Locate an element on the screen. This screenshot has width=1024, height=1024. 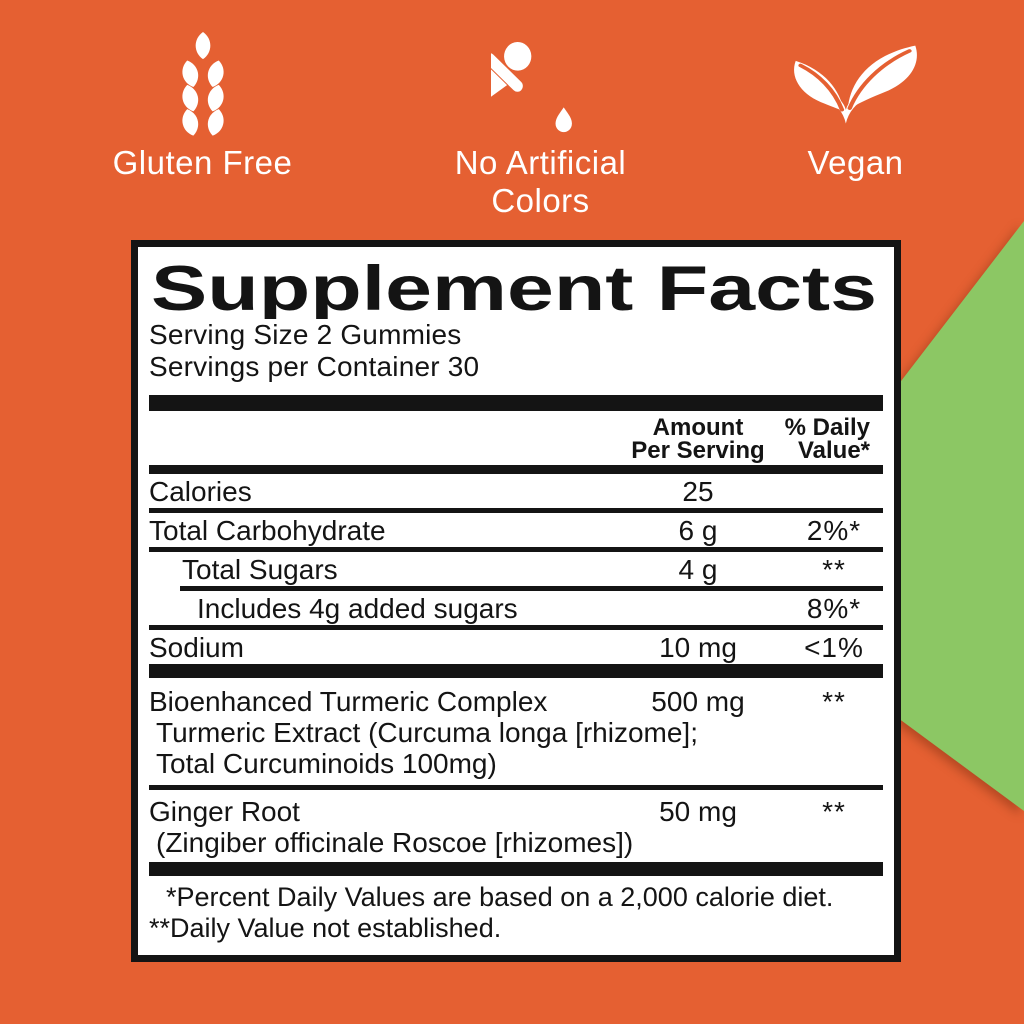
column-header-amount: Amount Per Serving is located at coordinates (698, 439).